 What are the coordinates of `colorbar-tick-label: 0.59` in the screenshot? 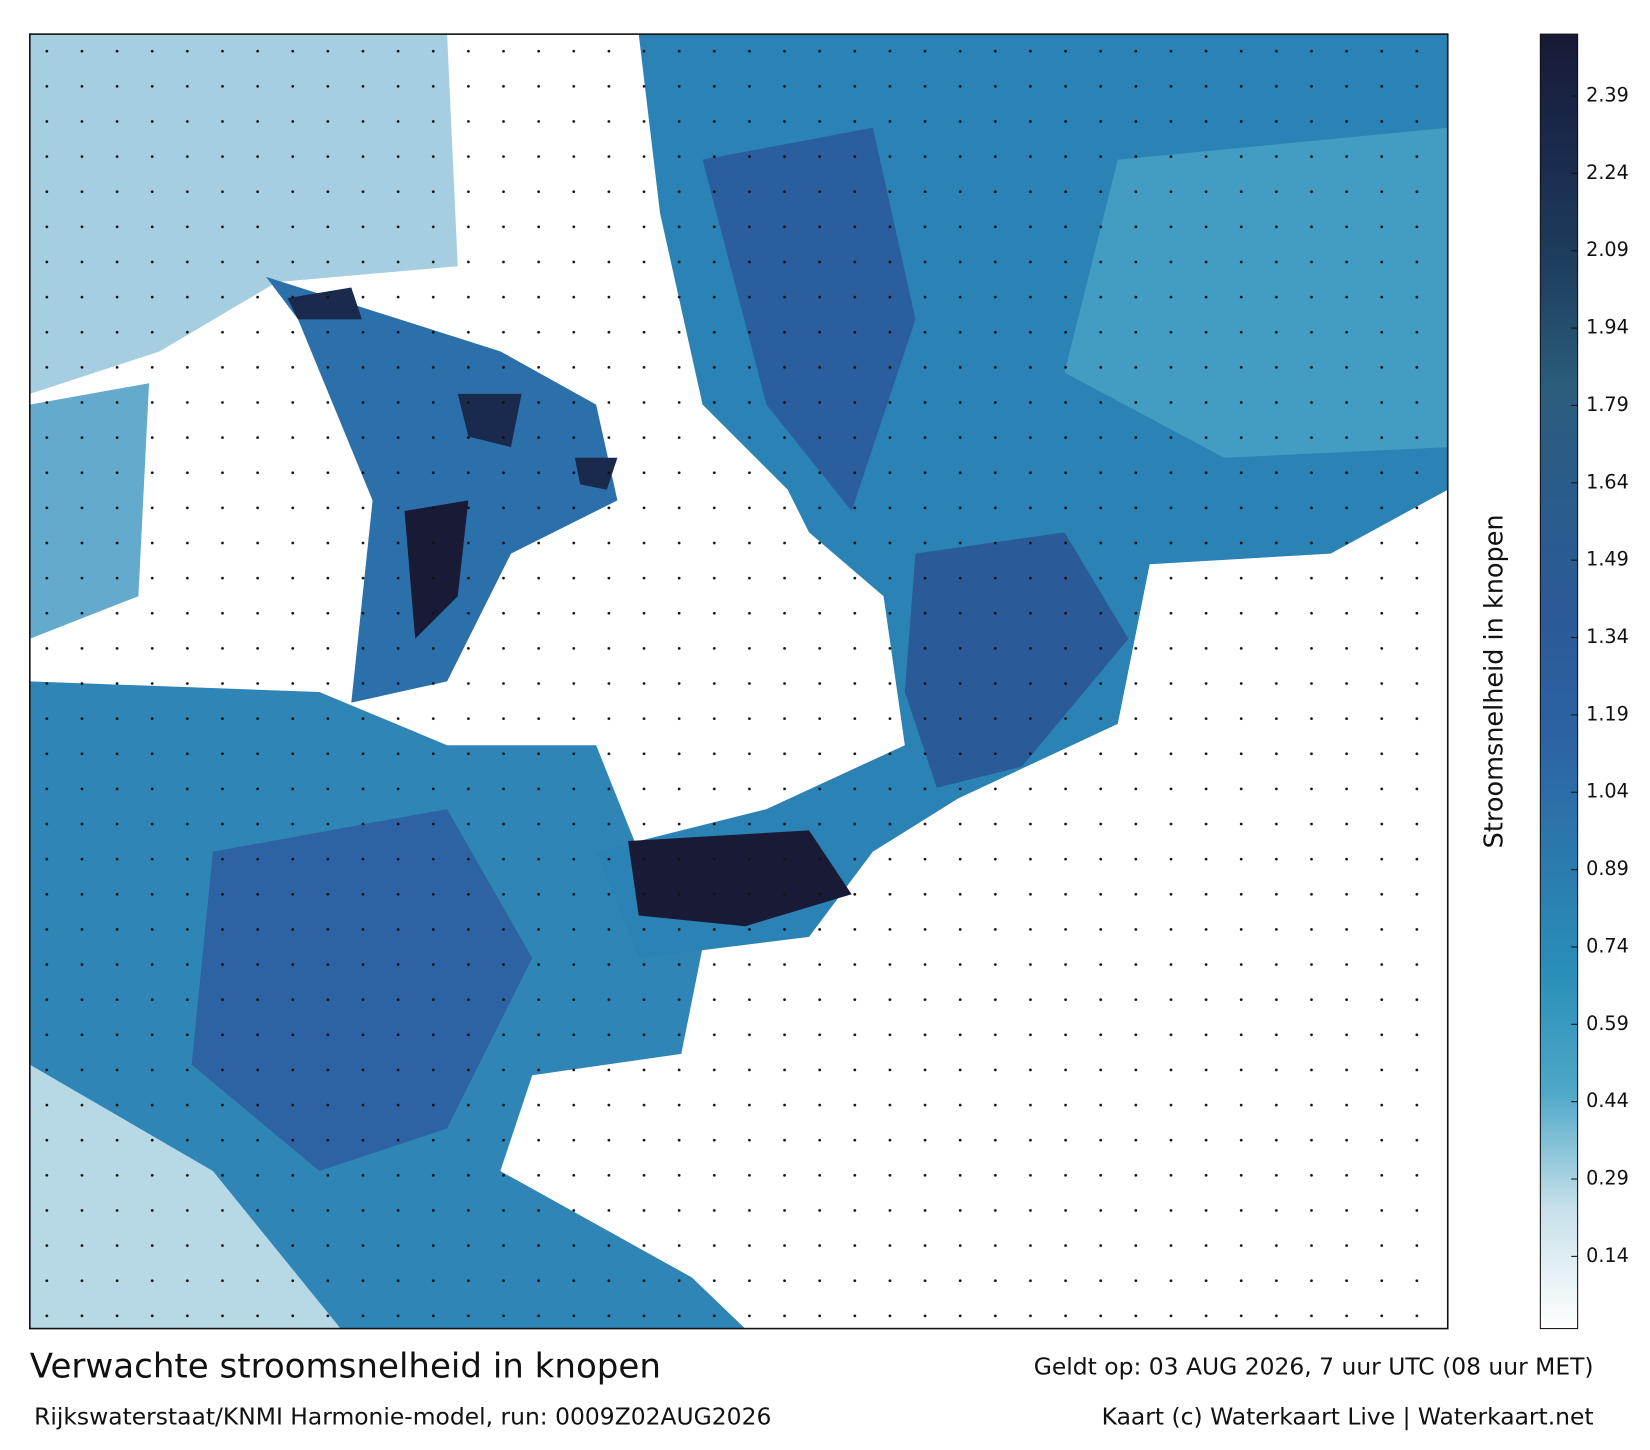 It's located at (1607, 1023).